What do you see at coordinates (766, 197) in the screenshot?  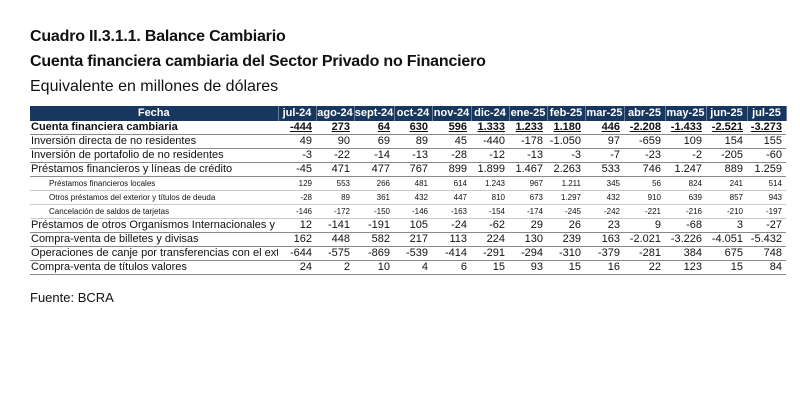 I see `cell-value: 943` at bounding box center [766, 197].